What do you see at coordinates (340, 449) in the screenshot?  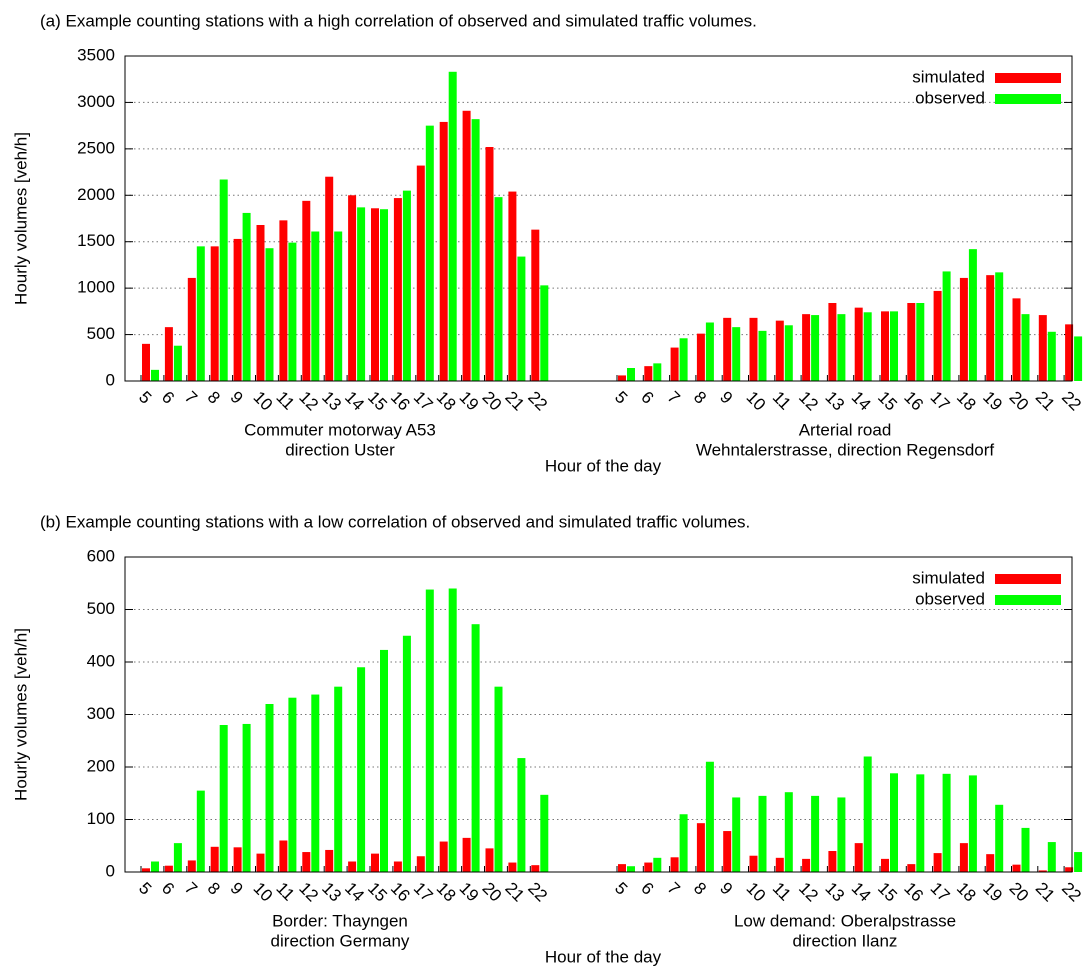 I see `group-label: direction Uster` at bounding box center [340, 449].